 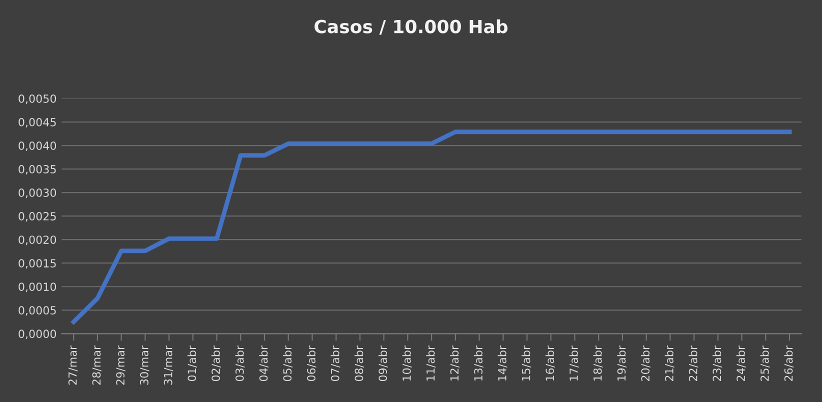 I want to click on y-tick-label: 0,0000, so click(x=37, y=335).